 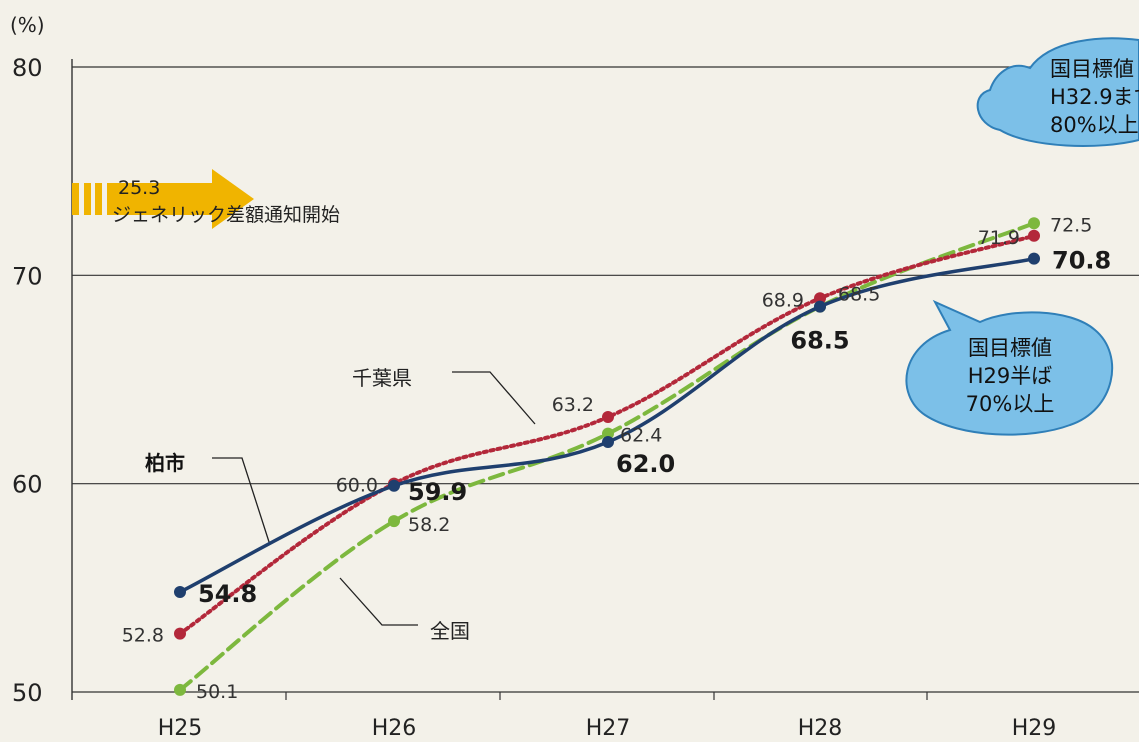 I want to click on target-bubble-mid, so click(x=1009, y=367).